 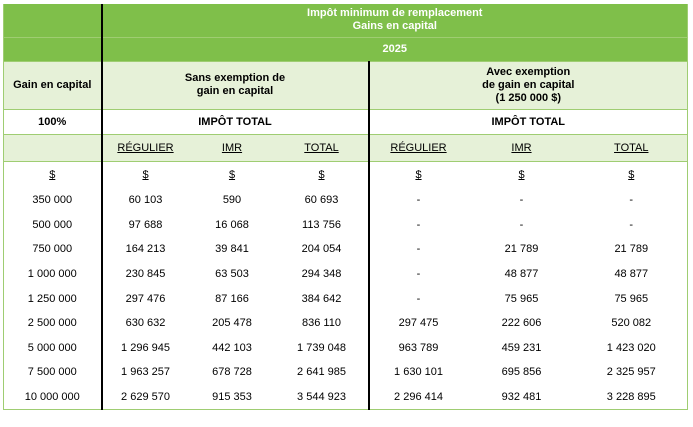 What do you see at coordinates (346, 225) in the screenshot?
I see `table-row: 500 000 97 688 16 068 113 756 - - -` at bounding box center [346, 225].